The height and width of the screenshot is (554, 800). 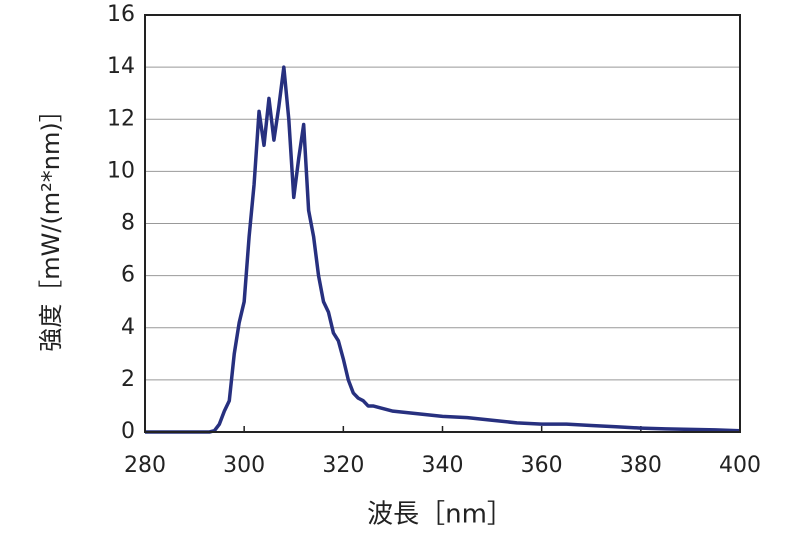 What do you see at coordinates (128, 379) in the screenshot?
I see `y-tick-label: 2` at bounding box center [128, 379].